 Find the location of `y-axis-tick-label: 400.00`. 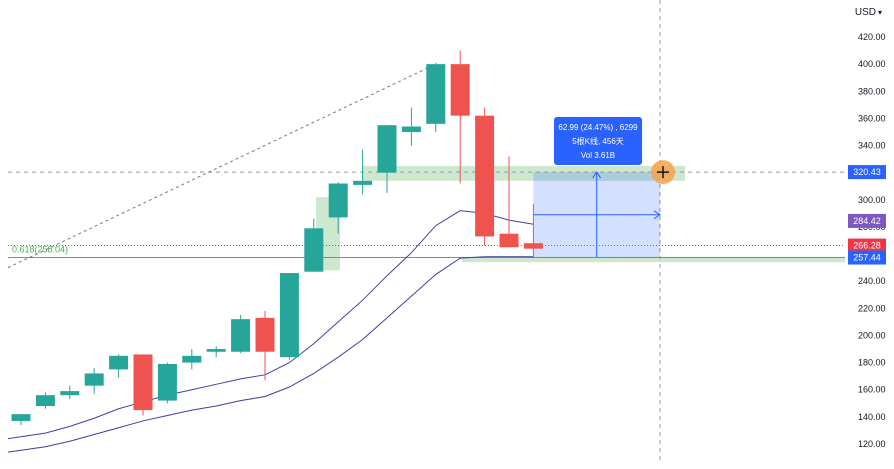

y-axis-tick-label: 400.00 is located at coordinates (872, 64).